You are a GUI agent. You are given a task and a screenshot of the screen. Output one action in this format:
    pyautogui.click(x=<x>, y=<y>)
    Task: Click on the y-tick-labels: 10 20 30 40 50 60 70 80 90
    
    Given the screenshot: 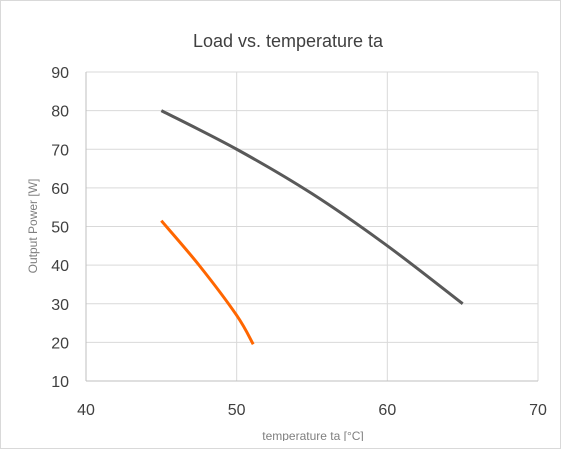 What is the action you would take?
    pyautogui.click(x=60, y=228)
    